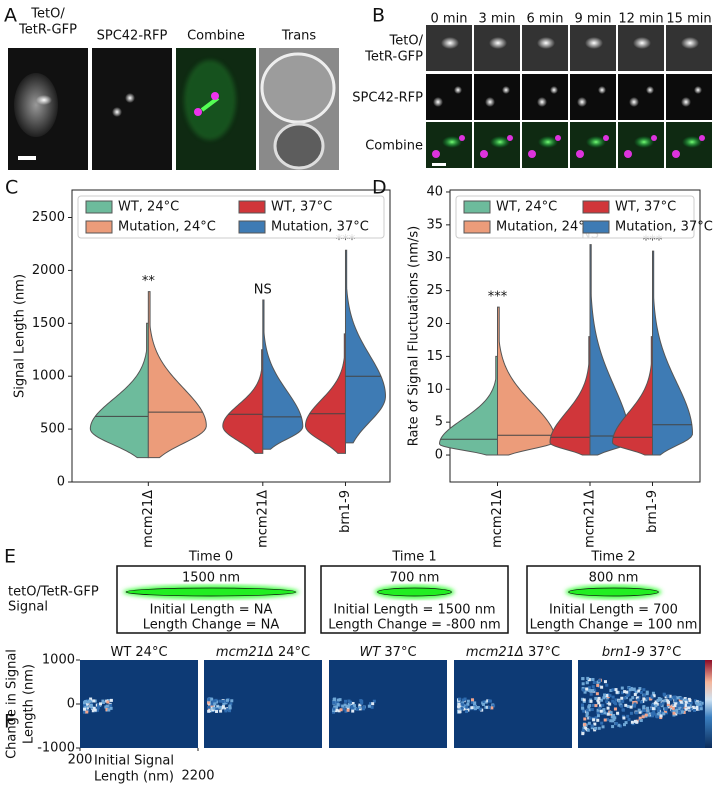 Image resolution: width=715 pixels, height=787 pixels. Describe the element at coordinates (434, 191) in the screenshot. I see `y-tick-label: 40` at that location.